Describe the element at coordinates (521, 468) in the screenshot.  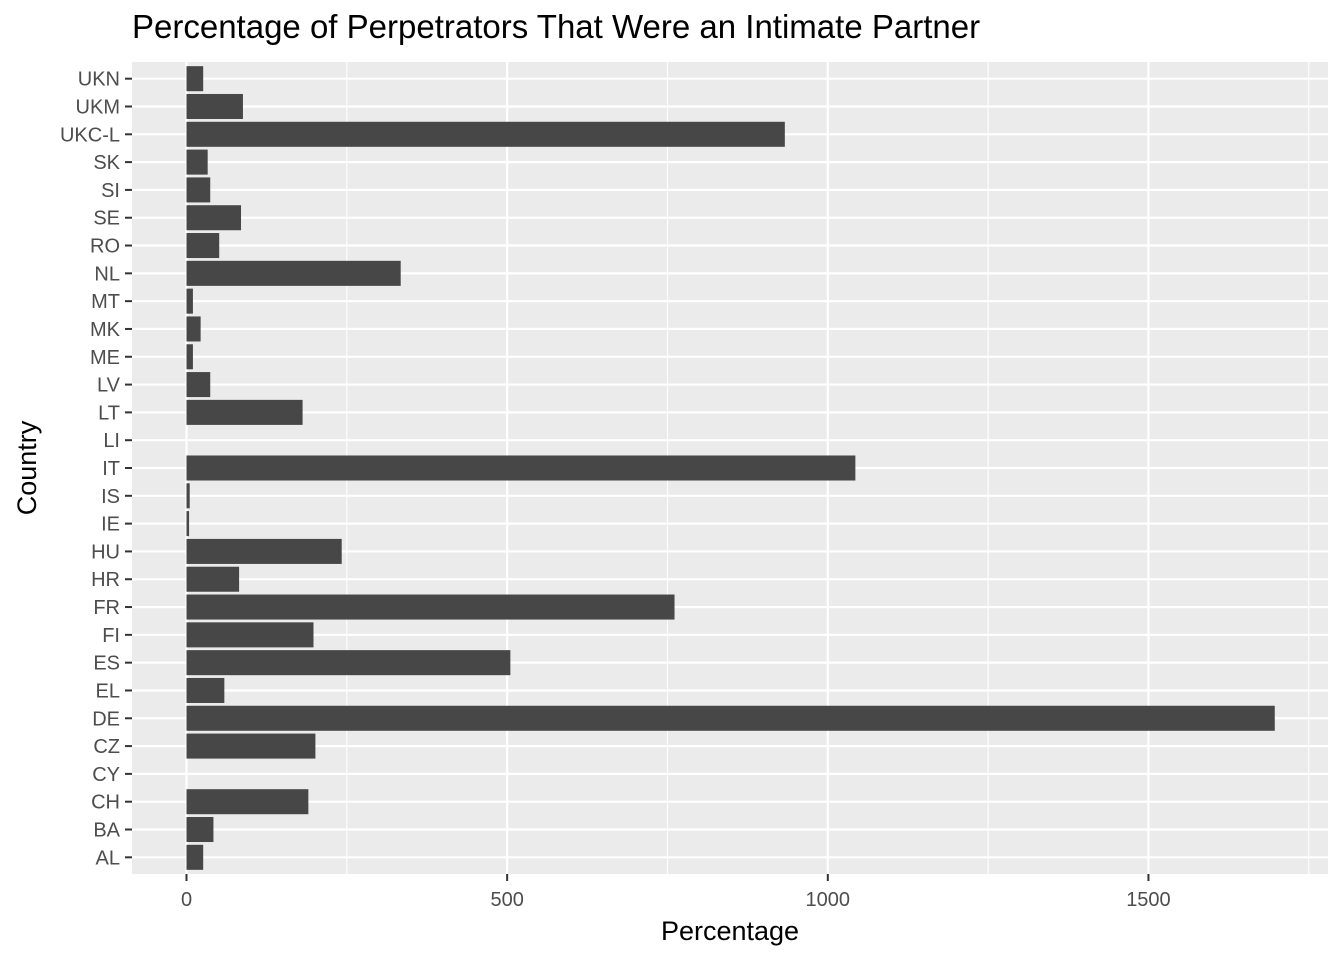
I see `bar-it` at that location.